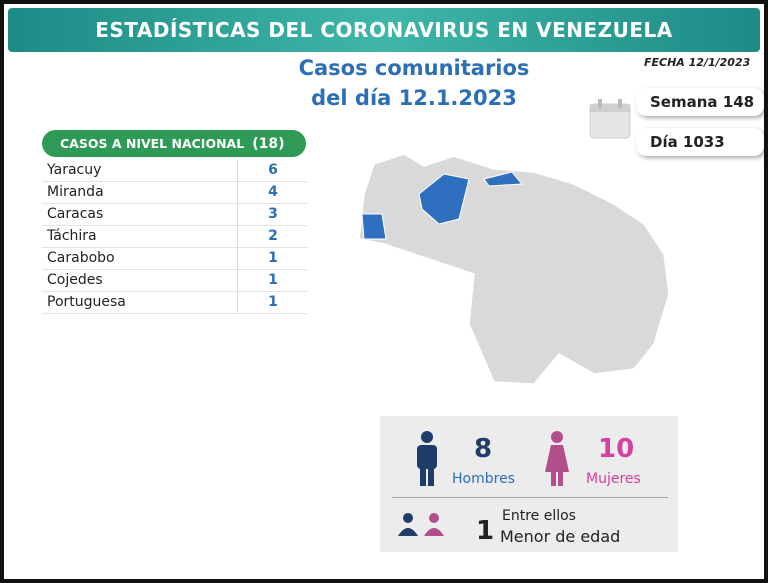 Image resolution: width=768 pixels, height=583 pixels. What do you see at coordinates (616, 449) in the screenshot?
I see `women-count: 10` at bounding box center [616, 449].